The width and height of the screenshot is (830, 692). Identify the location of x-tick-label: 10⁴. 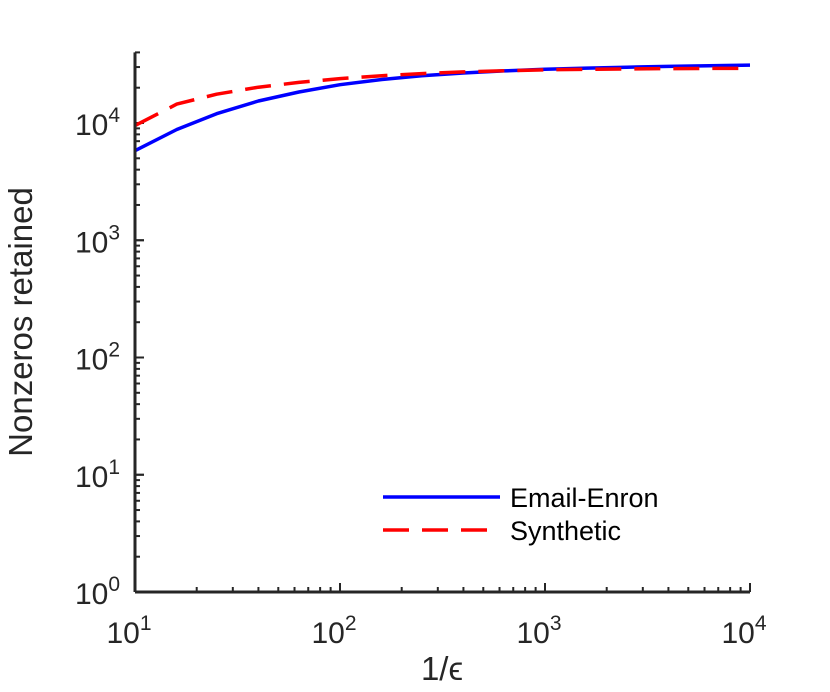
(743, 631).